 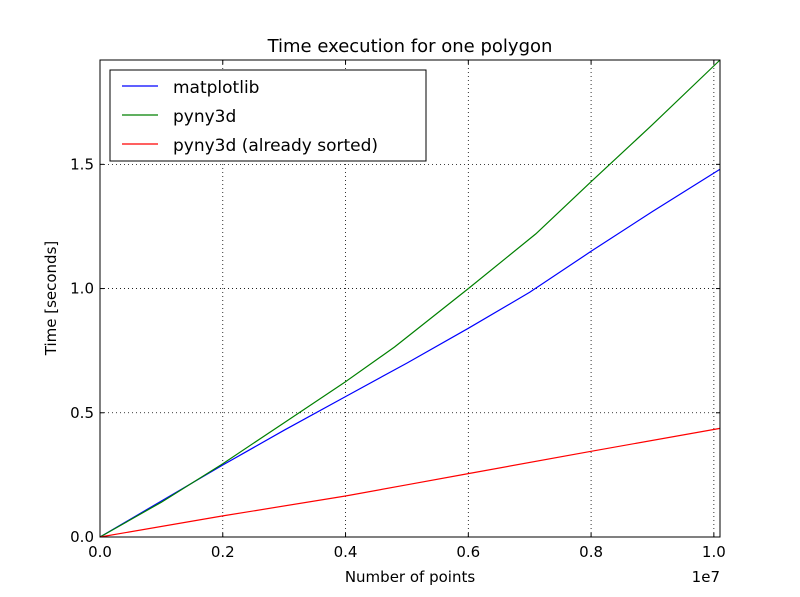 What do you see at coordinates (216, 88) in the screenshot?
I see `legend-label-0: matplotlib` at bounding box center [216, 88].